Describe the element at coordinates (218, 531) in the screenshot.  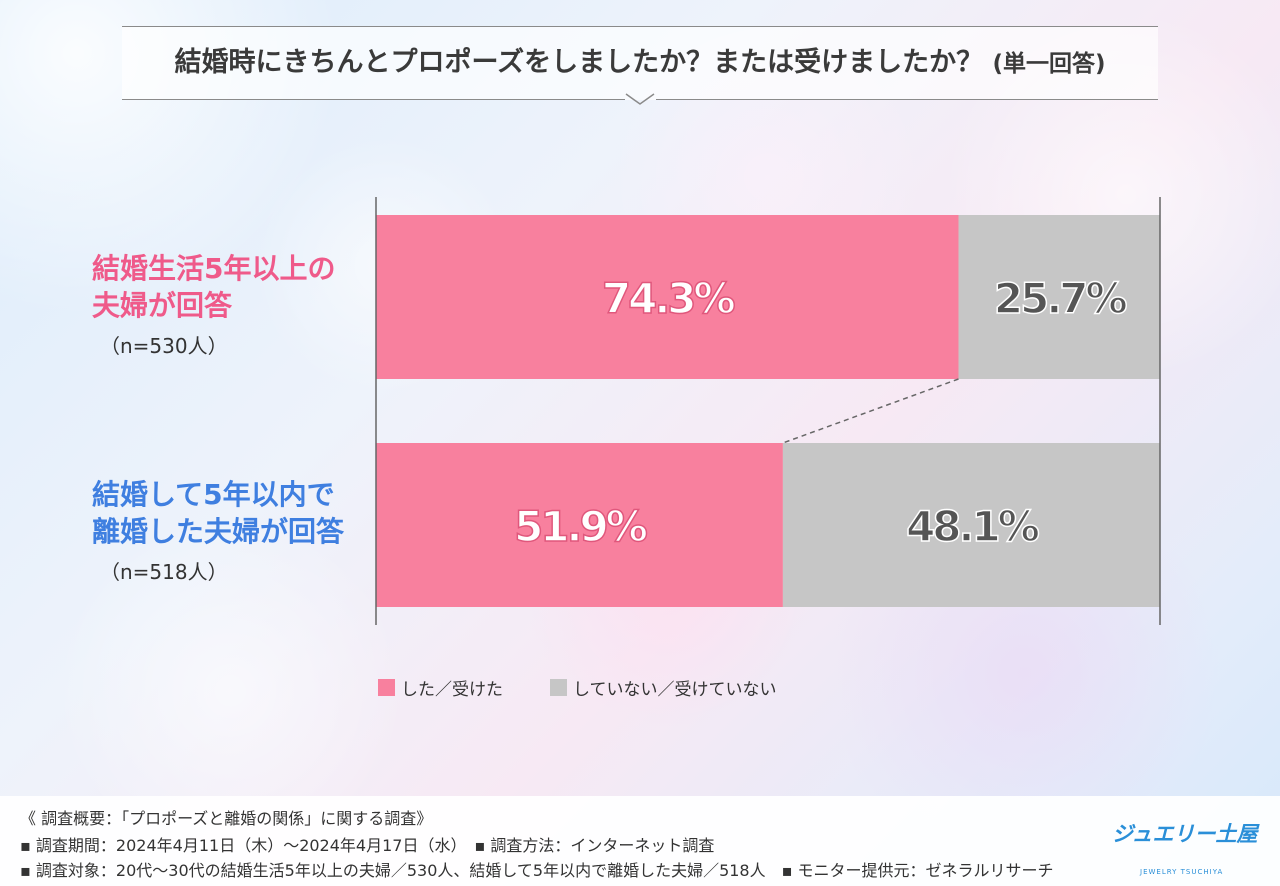
I see `row2-label-line2: 離婚した夫婦が回答` at that location.